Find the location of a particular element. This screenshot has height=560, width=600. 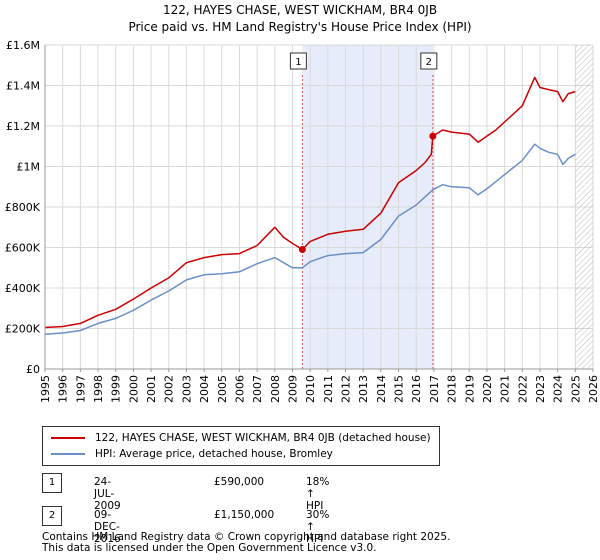

x-tick-label: 2004 is located at coordinates (204, 389).